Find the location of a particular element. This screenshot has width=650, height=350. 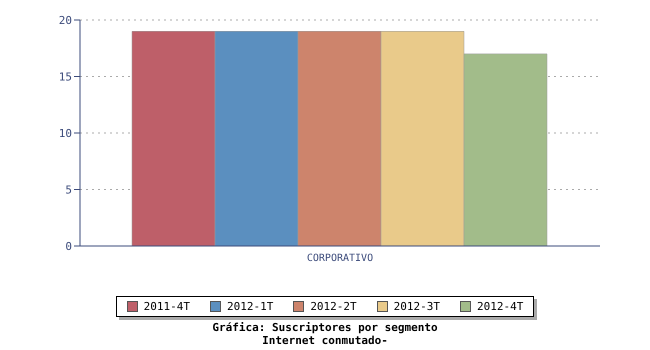

legend-label: 2012-1T is located at coordinates (250, 306).